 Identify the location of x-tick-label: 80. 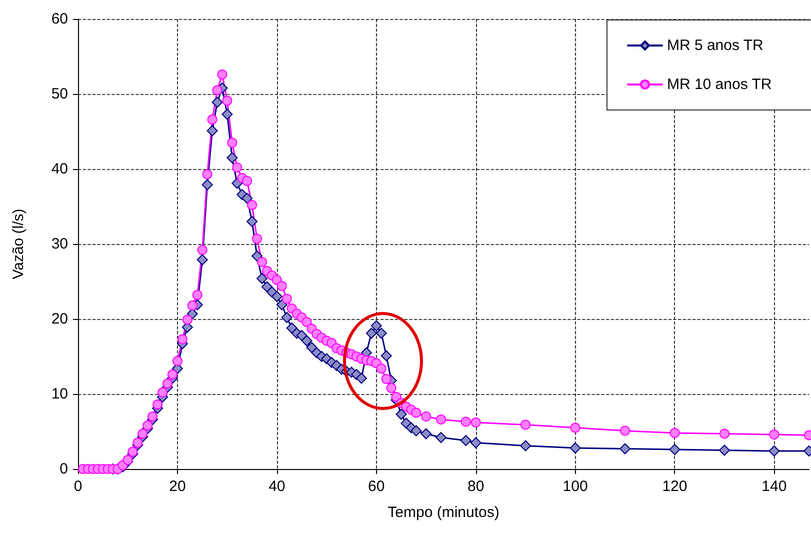
(475, 486).